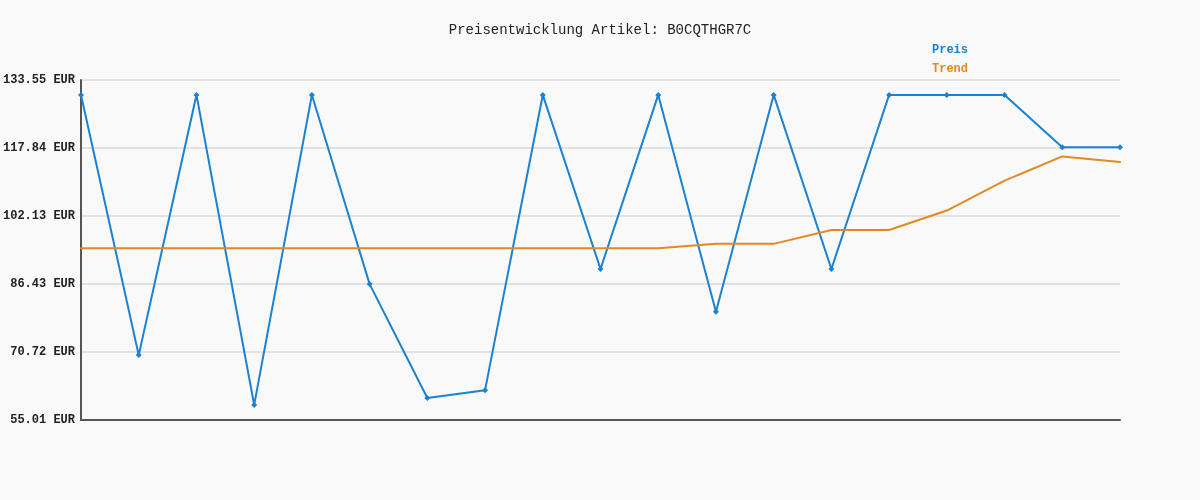  I want to click on y-tick-label: 86.43 EUR, so click(43, 283).